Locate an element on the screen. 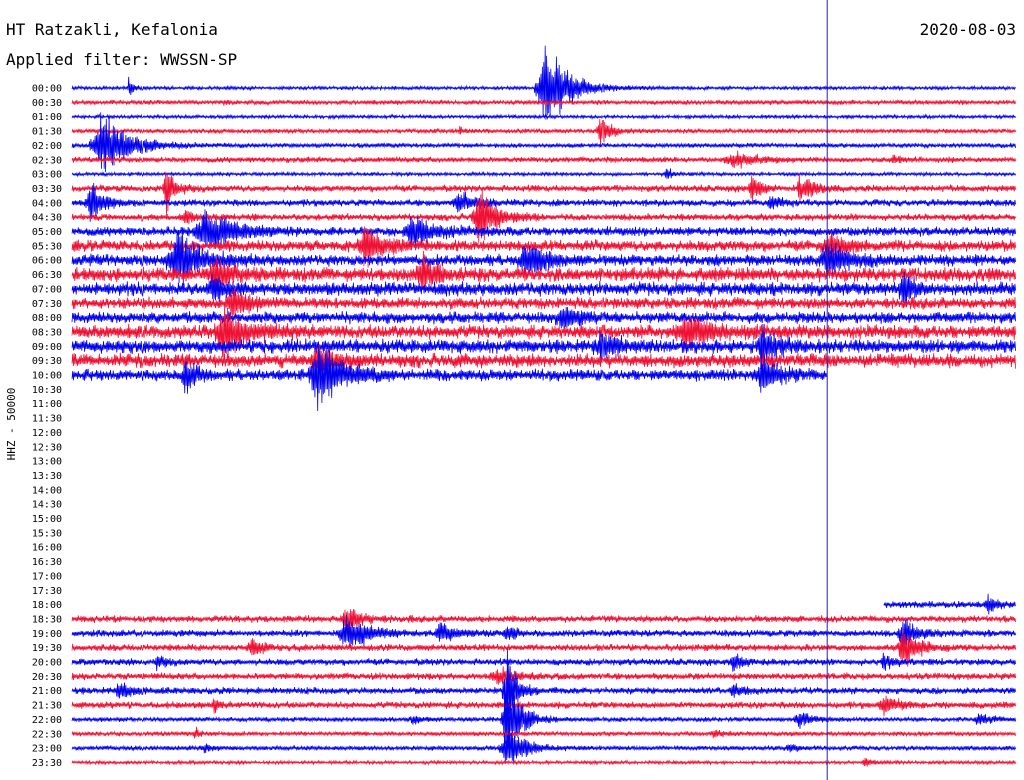  tick-label-0000: 00:00 is located at coordinates (47, 89).